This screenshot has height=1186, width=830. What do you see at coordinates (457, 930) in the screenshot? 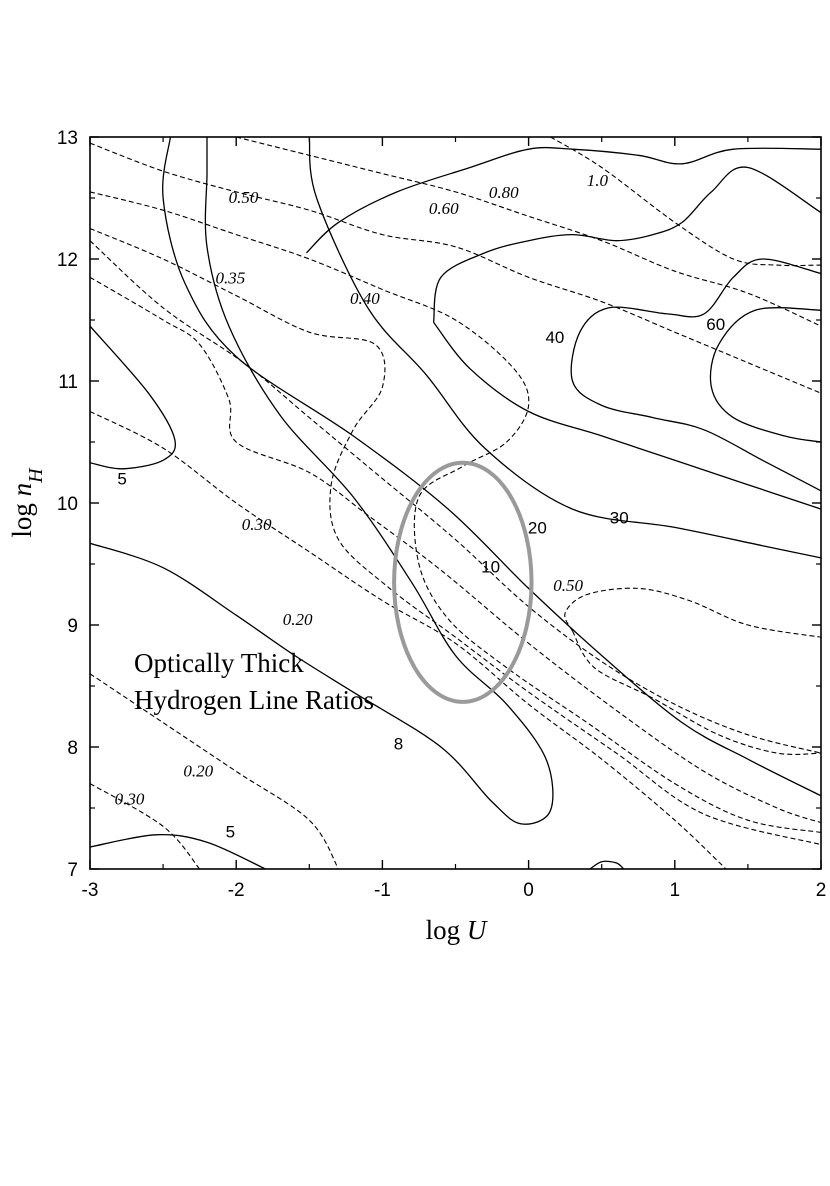
I see `x-axis-label: log U` at bounding box center [457, 930].